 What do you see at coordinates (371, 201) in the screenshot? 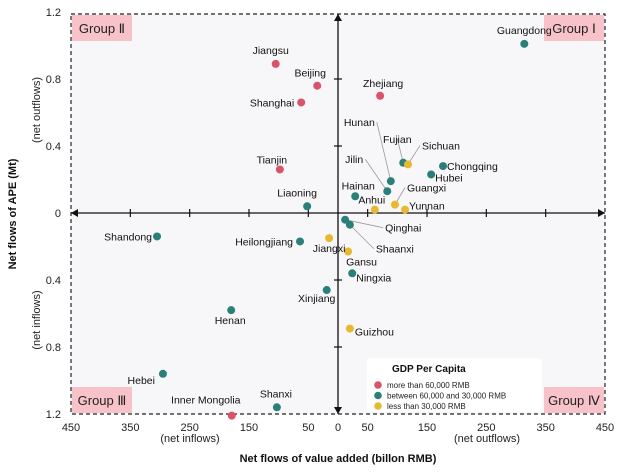
I see `point-label: Anhui` at bounding box center [371, 201].